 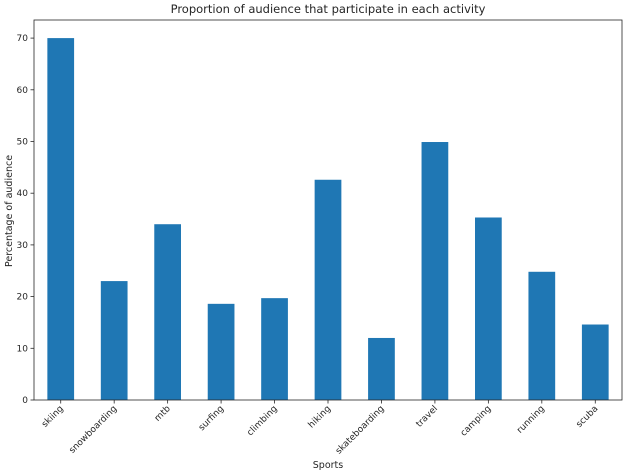 What do you see at coordinates (328, 289) in the screenshot?
I see `bar-hiking` at bounding box center [328, 289].